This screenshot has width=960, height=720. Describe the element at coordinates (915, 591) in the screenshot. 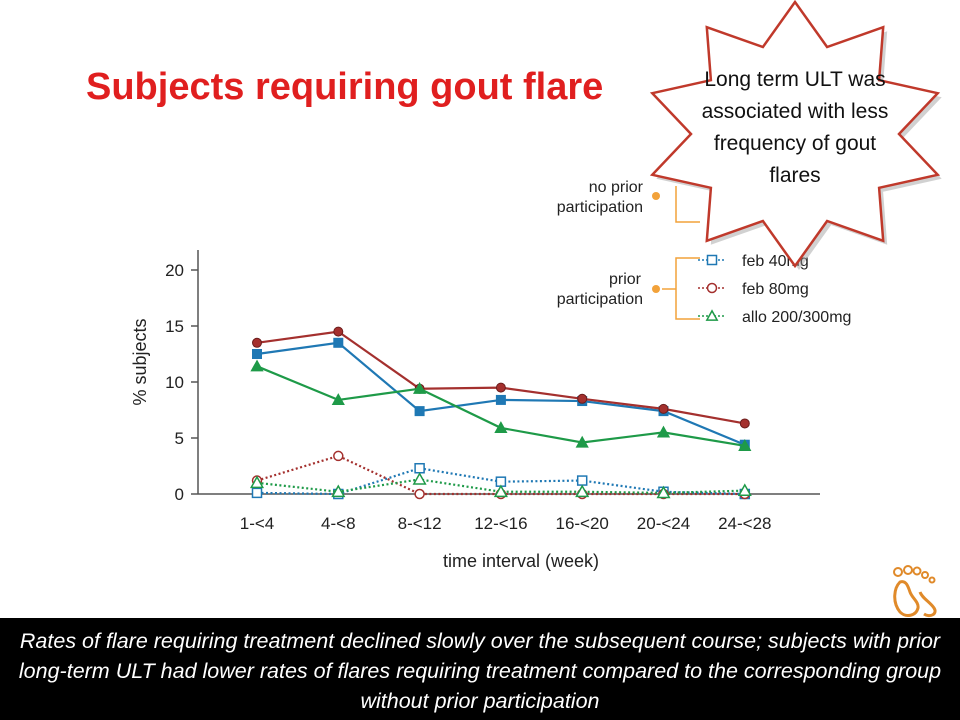

I see `footprint-icon` at that location.